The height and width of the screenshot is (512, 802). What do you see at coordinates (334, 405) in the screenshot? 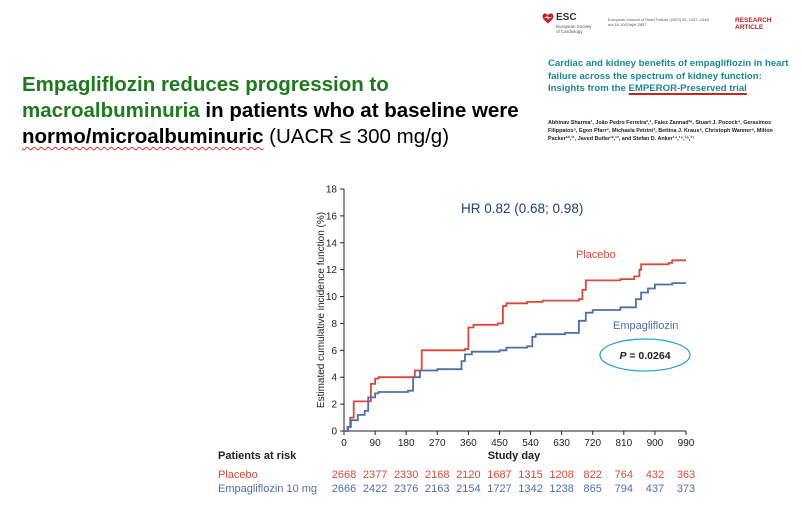
I see `y-tick-label-2: 2` at bounding box center [334, 405].